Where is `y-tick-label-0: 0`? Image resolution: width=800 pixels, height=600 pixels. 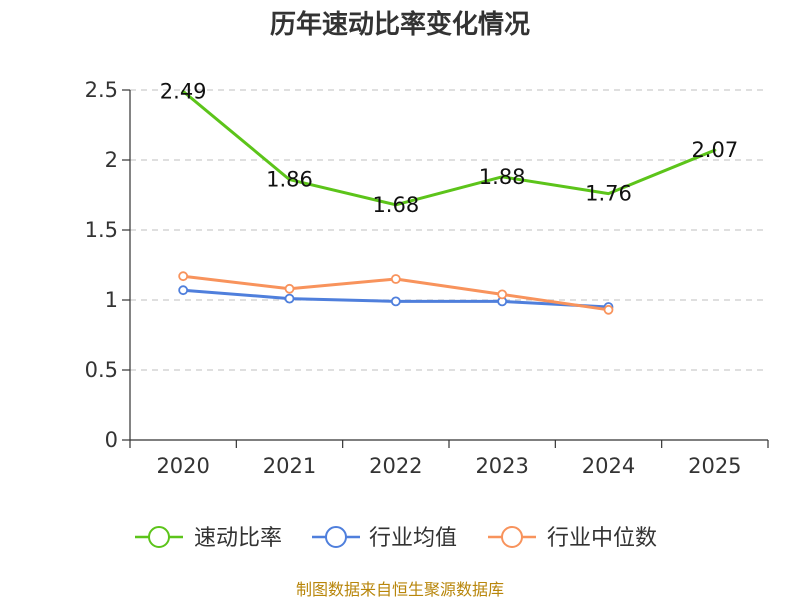
y-tick-label-0: 0 is located at coordinates (111, 440).